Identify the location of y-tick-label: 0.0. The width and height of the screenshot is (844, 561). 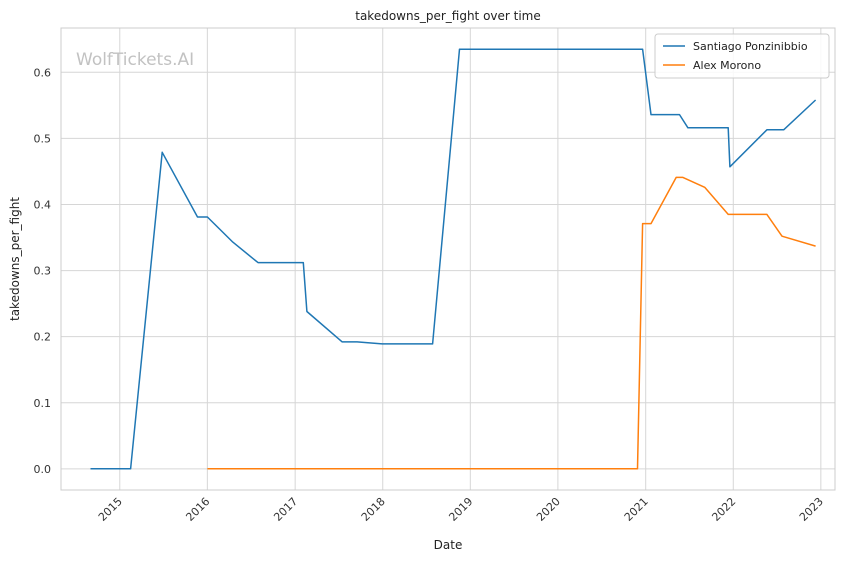
(43, 469).